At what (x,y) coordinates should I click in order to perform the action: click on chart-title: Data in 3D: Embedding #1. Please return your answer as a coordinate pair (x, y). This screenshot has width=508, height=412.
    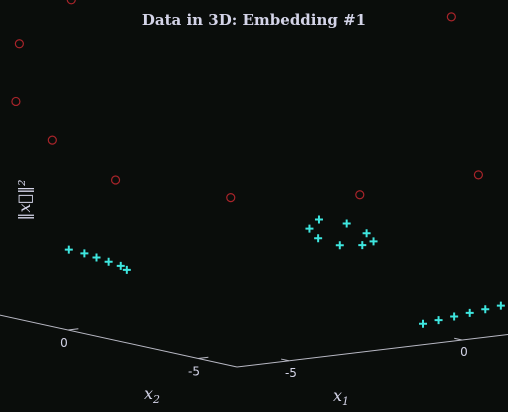
    Looking at the image, I should click on (254, 20).